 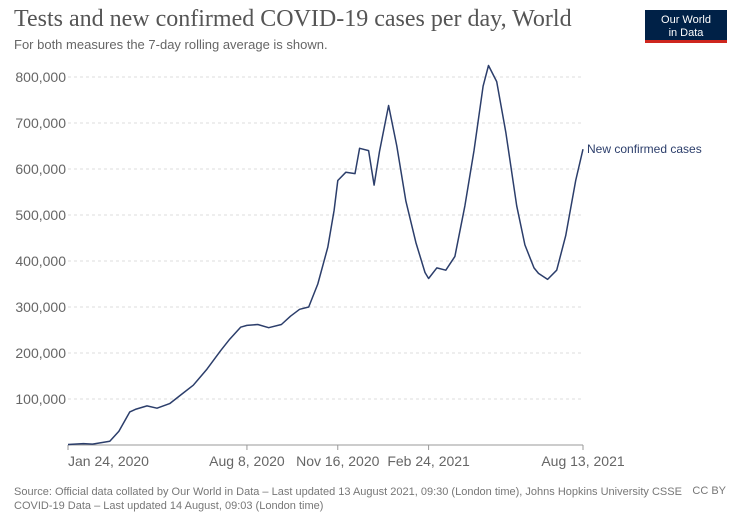 What do you see at coordinates (40, 399) in the screenshot?
I see `y-tick-label: 100,000` at bounding box center [40, 399].